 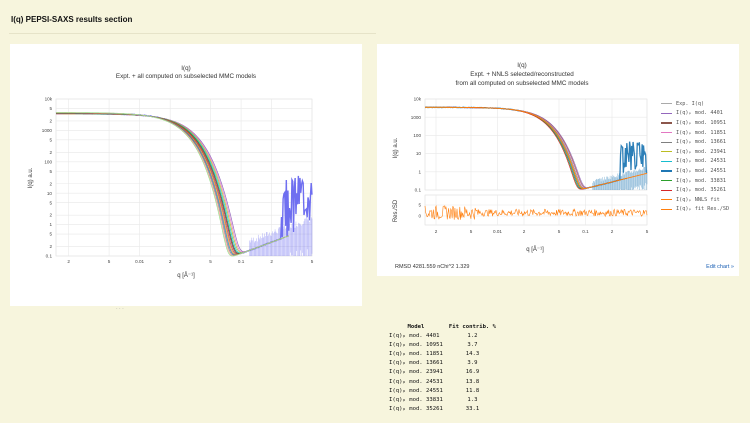 I want to click on panel-resize-handle: · · ·, so click(x=120, y=309).